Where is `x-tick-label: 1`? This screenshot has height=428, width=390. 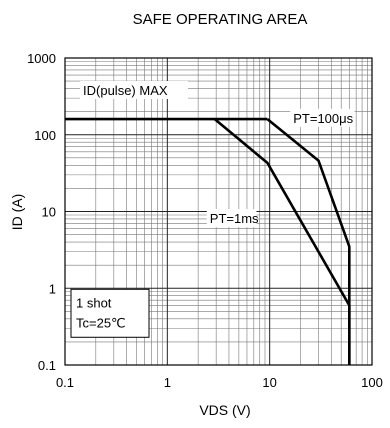 x-tick-label: 1 is located at coordinates (167, 382).